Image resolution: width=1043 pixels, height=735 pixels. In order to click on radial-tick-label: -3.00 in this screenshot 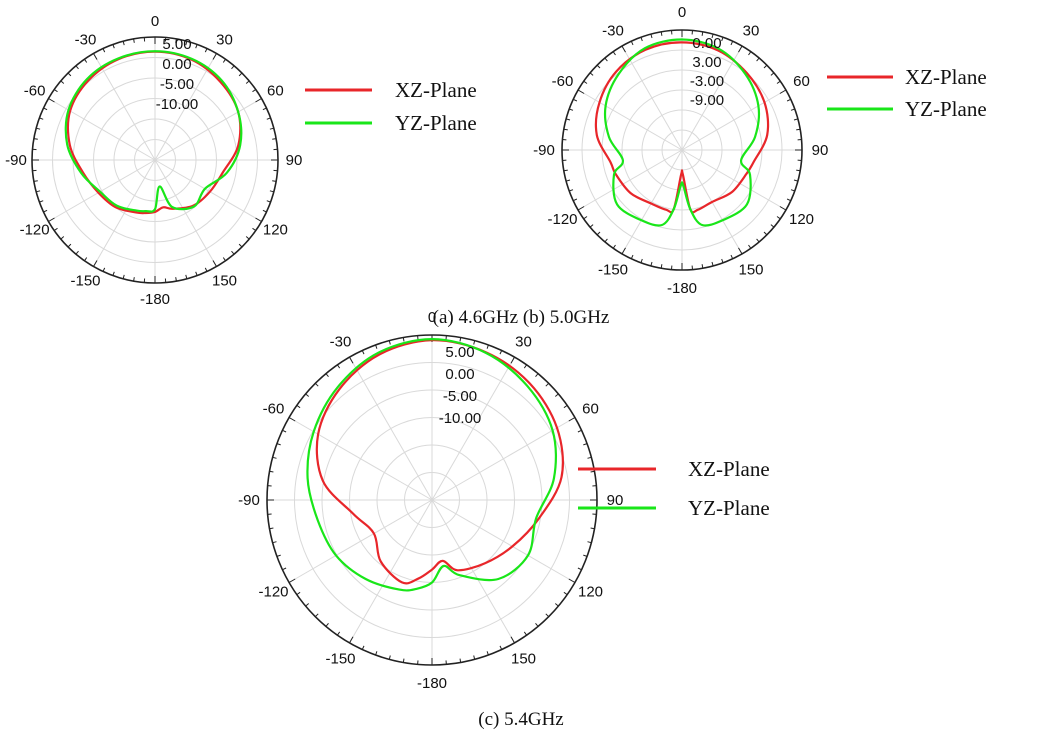, I will do `click(707, 81)`.